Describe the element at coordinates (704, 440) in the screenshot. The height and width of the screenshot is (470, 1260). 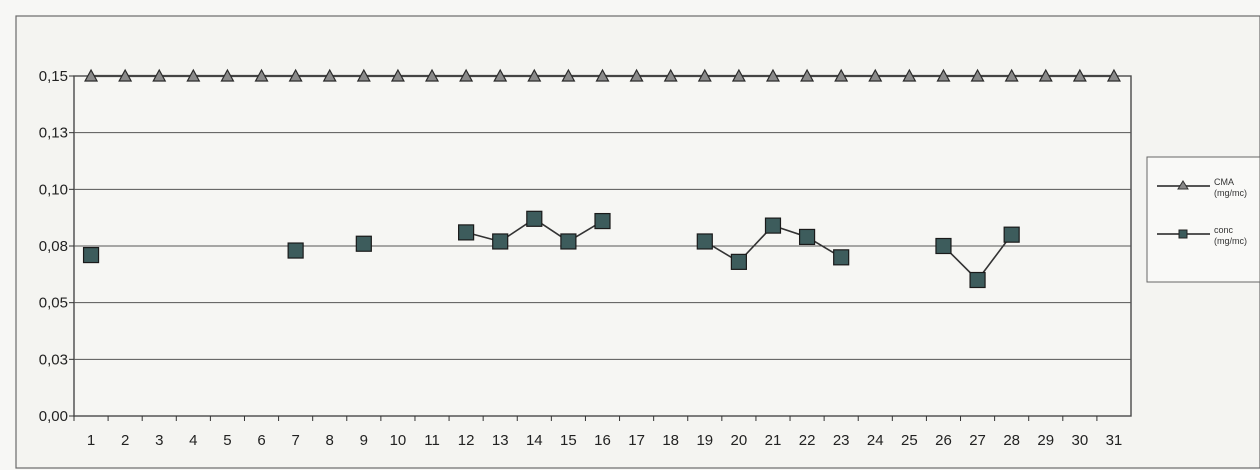
I see `x-tick-label: 19` at that location.